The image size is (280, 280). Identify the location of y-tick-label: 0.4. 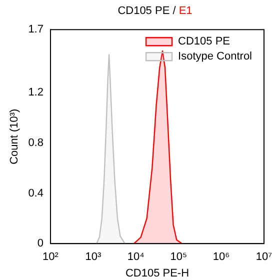
(36, 193).